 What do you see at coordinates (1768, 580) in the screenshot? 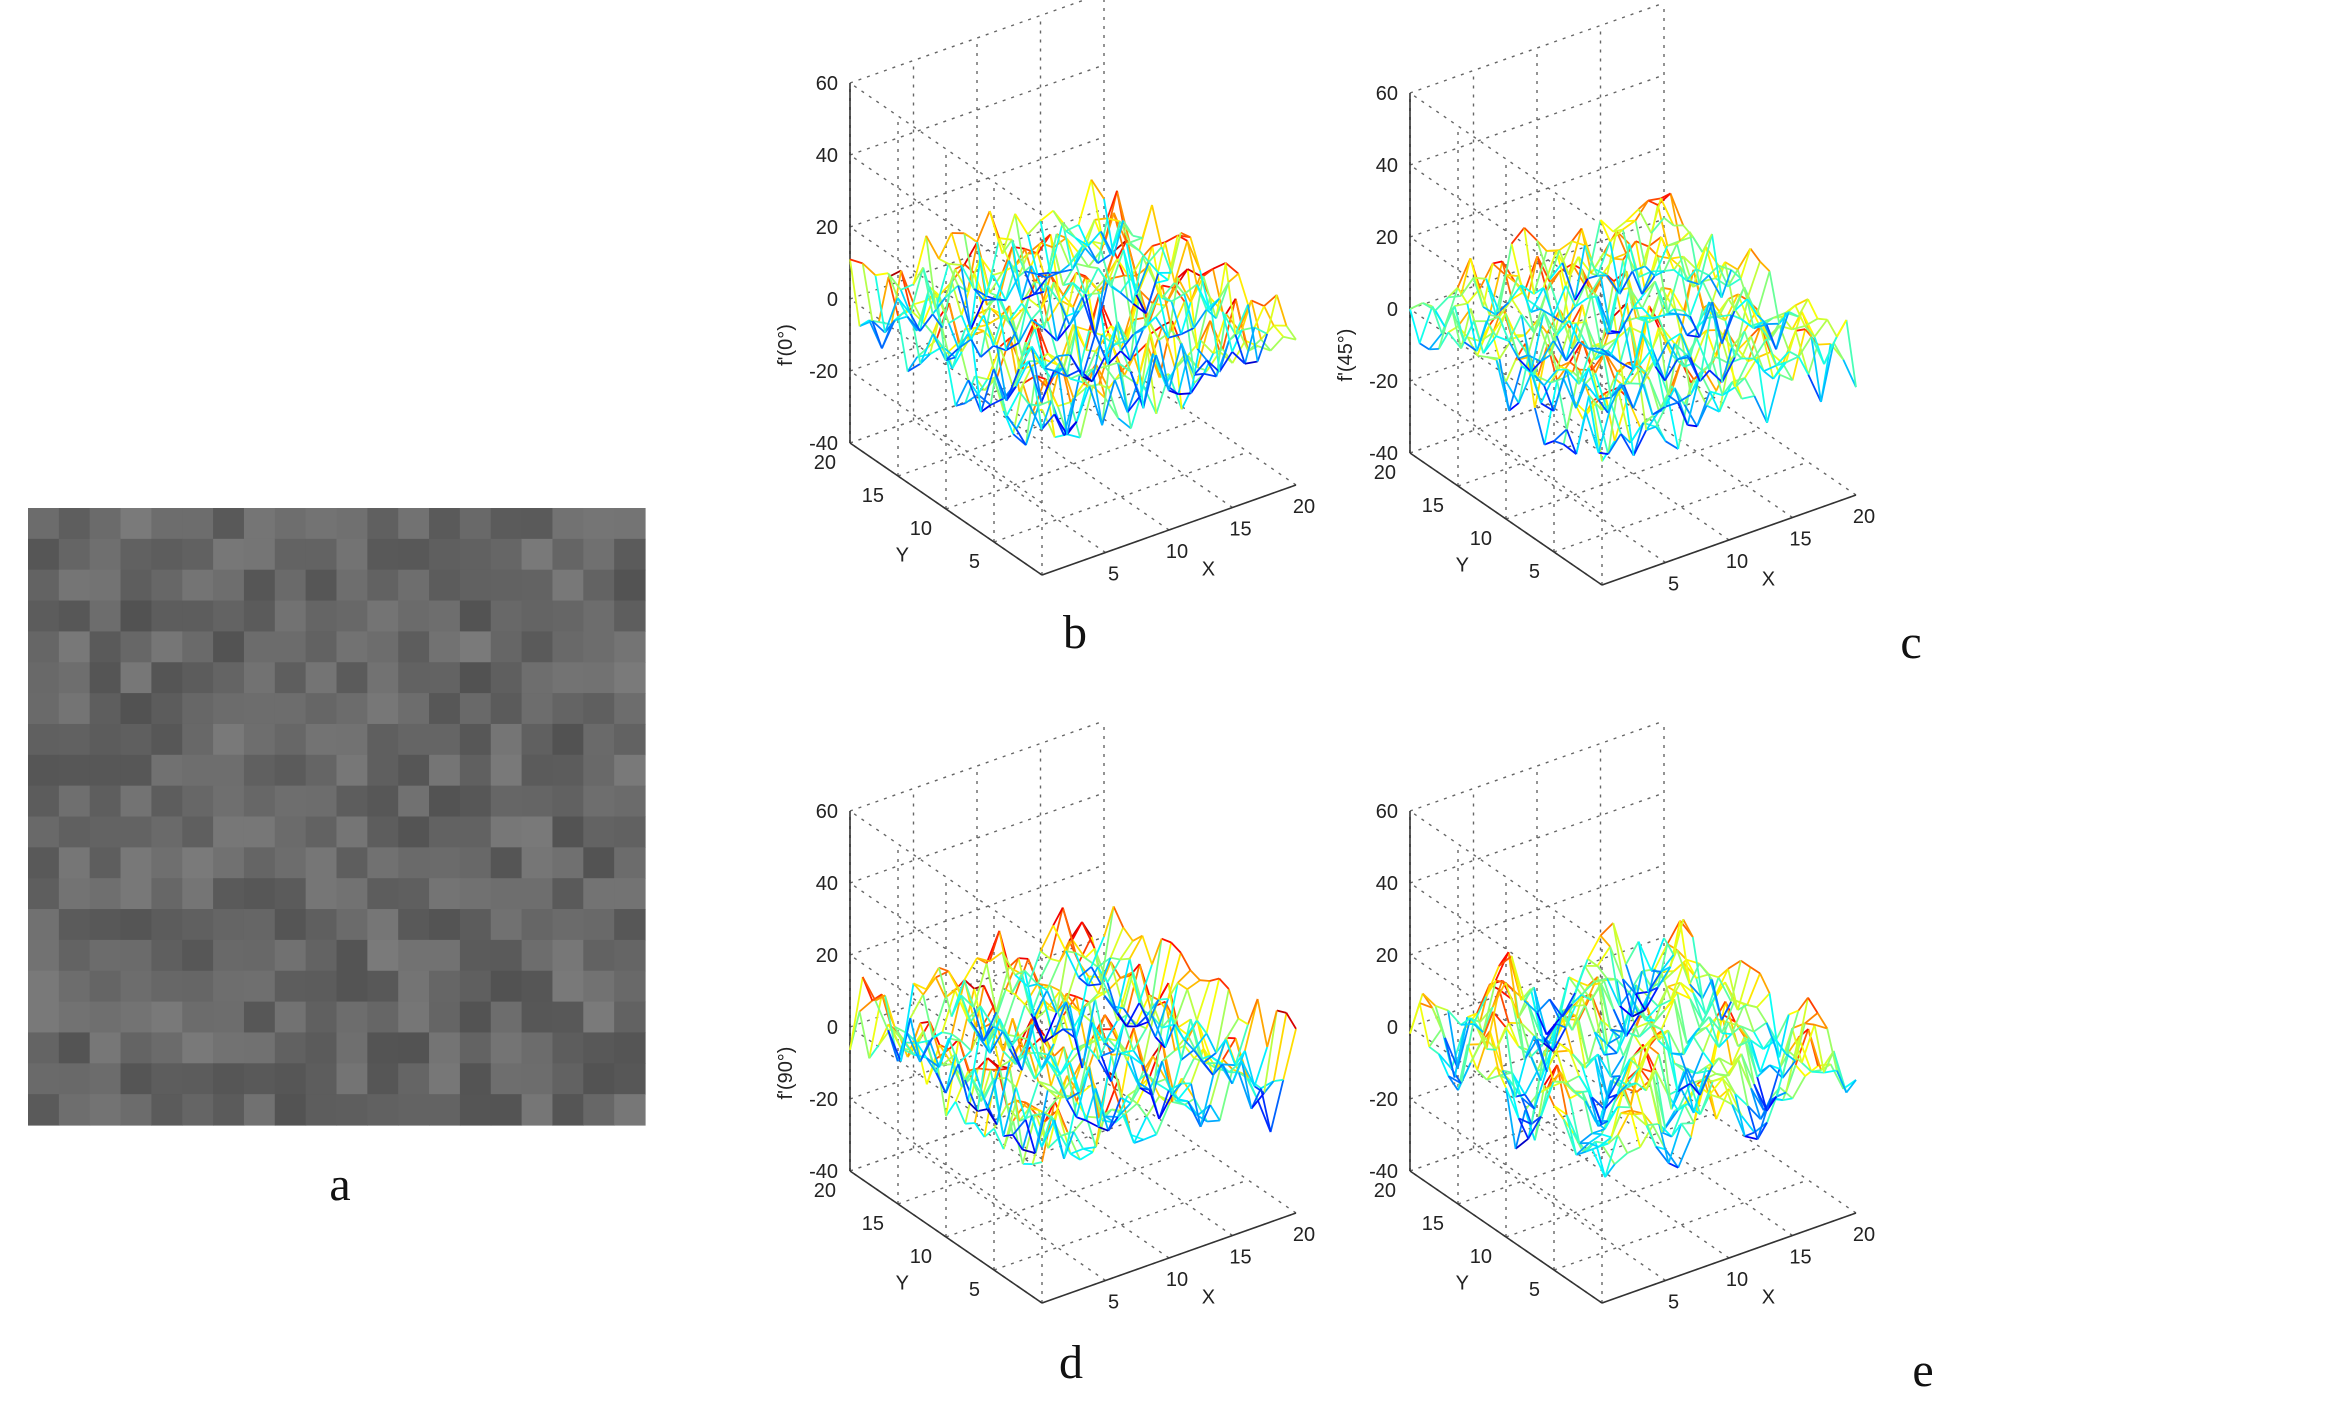
I see `x-axis-label: X` at bounding box center [1768, 580].